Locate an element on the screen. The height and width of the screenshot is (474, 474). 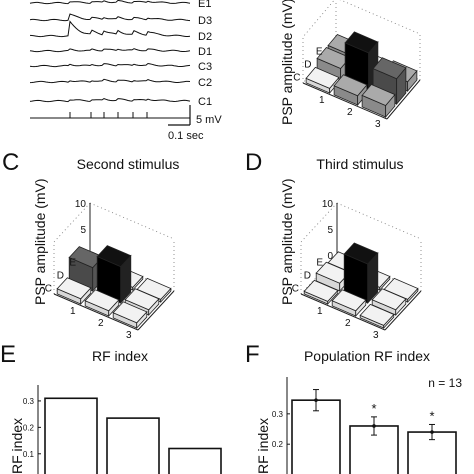
trace-label: C1 is located at coordinates (205, 102).